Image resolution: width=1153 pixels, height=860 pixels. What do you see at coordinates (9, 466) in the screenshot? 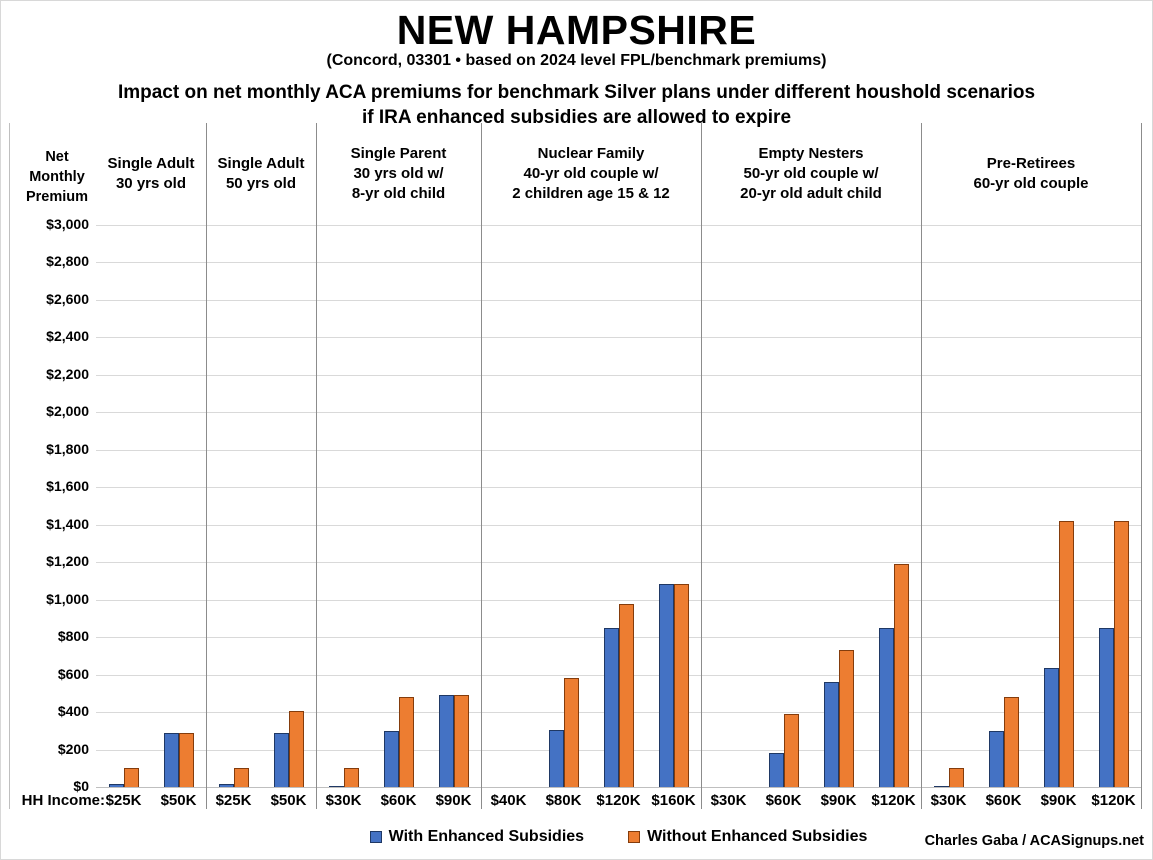
I see `chart-left-edge-line` at bounding box center [9, 466].